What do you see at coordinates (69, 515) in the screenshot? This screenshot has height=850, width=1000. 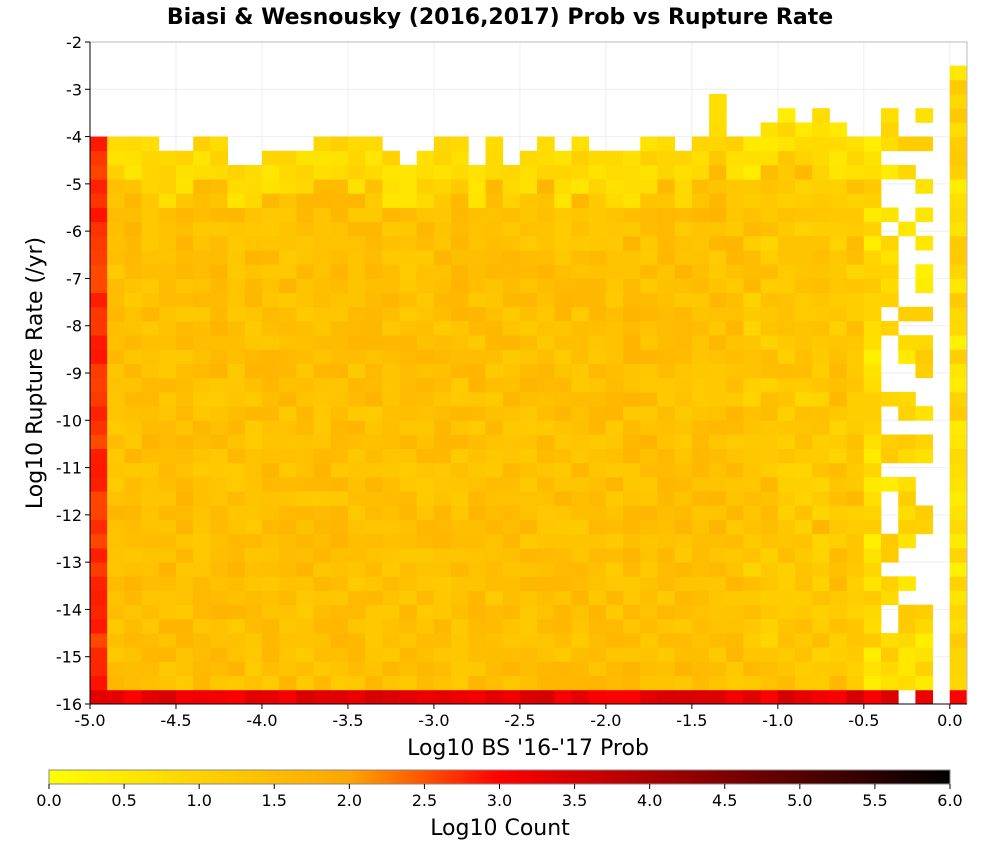 I see `y-tick-label: -12` at bounding box center [69, 515].